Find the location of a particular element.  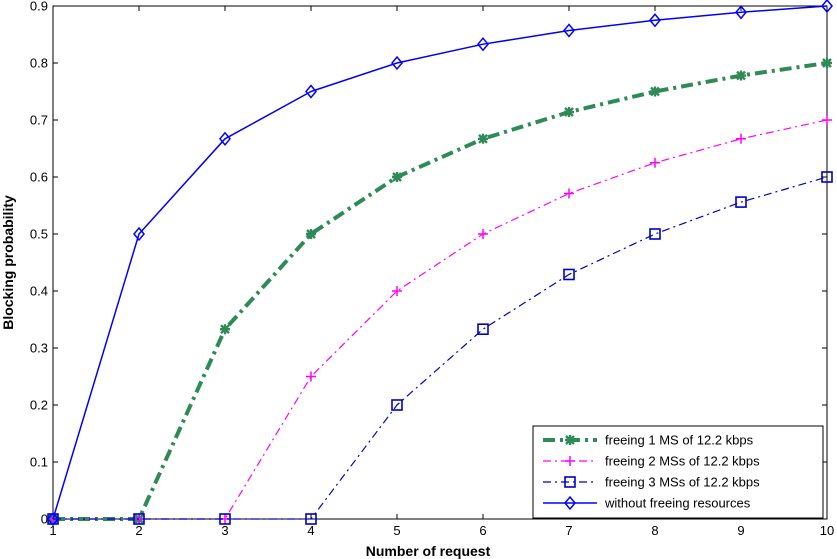

x-tick-label: 6 is located at coordinates (482, 530).